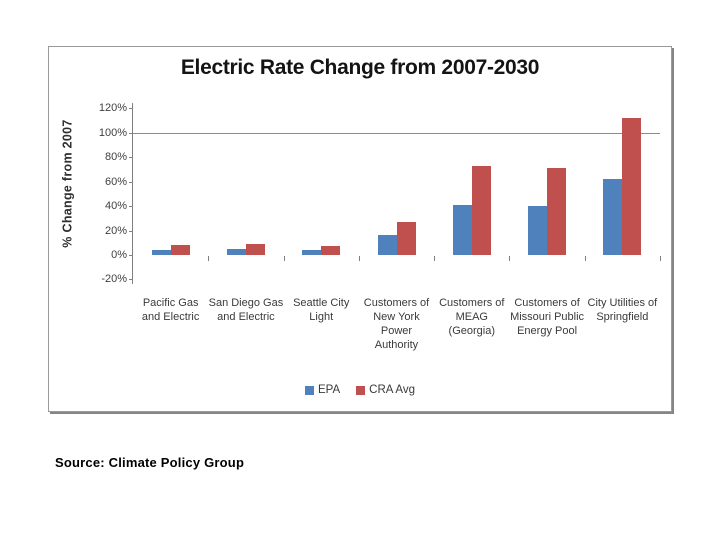  I want to click on y-tick-label: -20%, so click(114, 279).